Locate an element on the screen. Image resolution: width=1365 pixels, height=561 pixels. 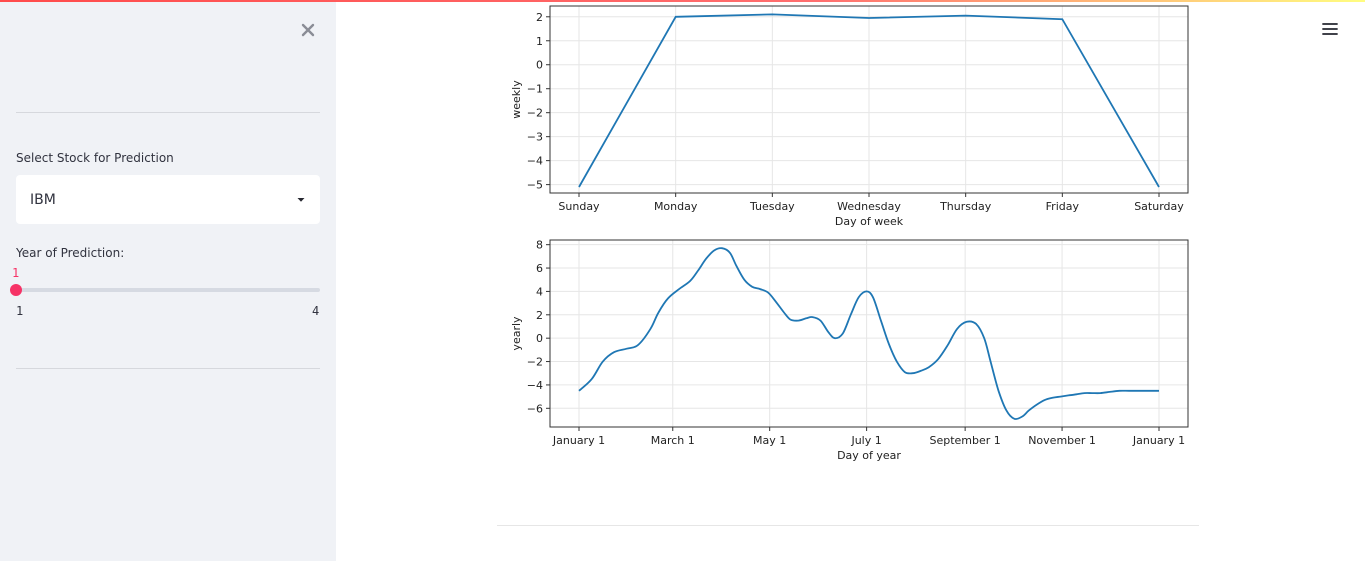
close-icon is located at coordinates (308, 30).